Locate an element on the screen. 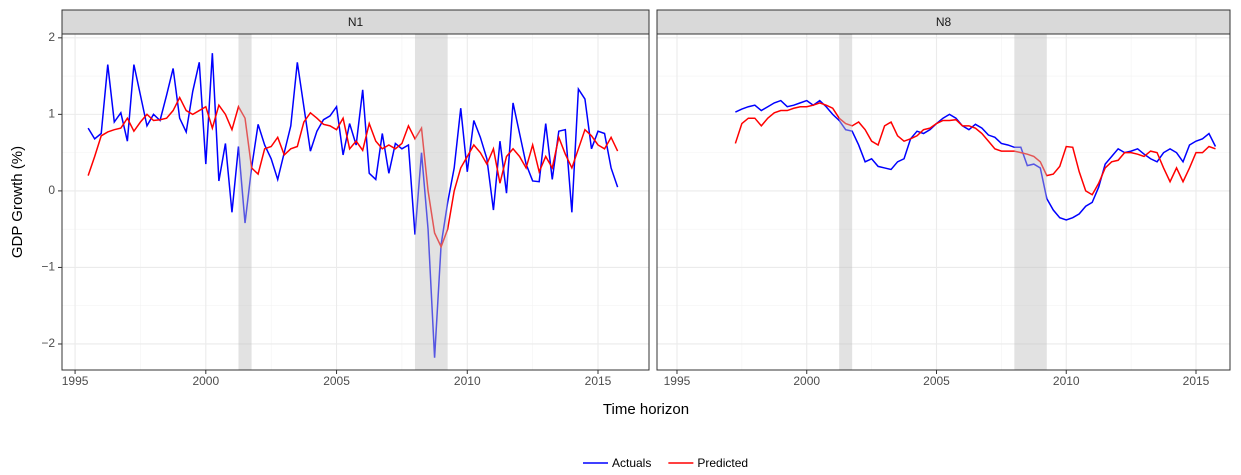 This screenshot has width=1241, height=475. y-tick-label: 2 is located at coordinates (51, 37).